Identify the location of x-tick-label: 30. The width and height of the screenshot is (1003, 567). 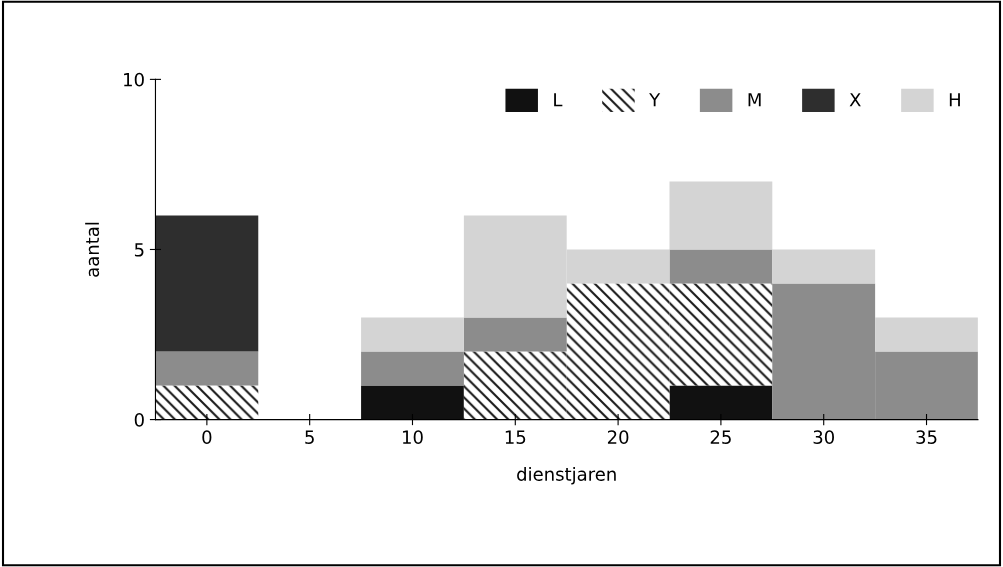
(823, 437).